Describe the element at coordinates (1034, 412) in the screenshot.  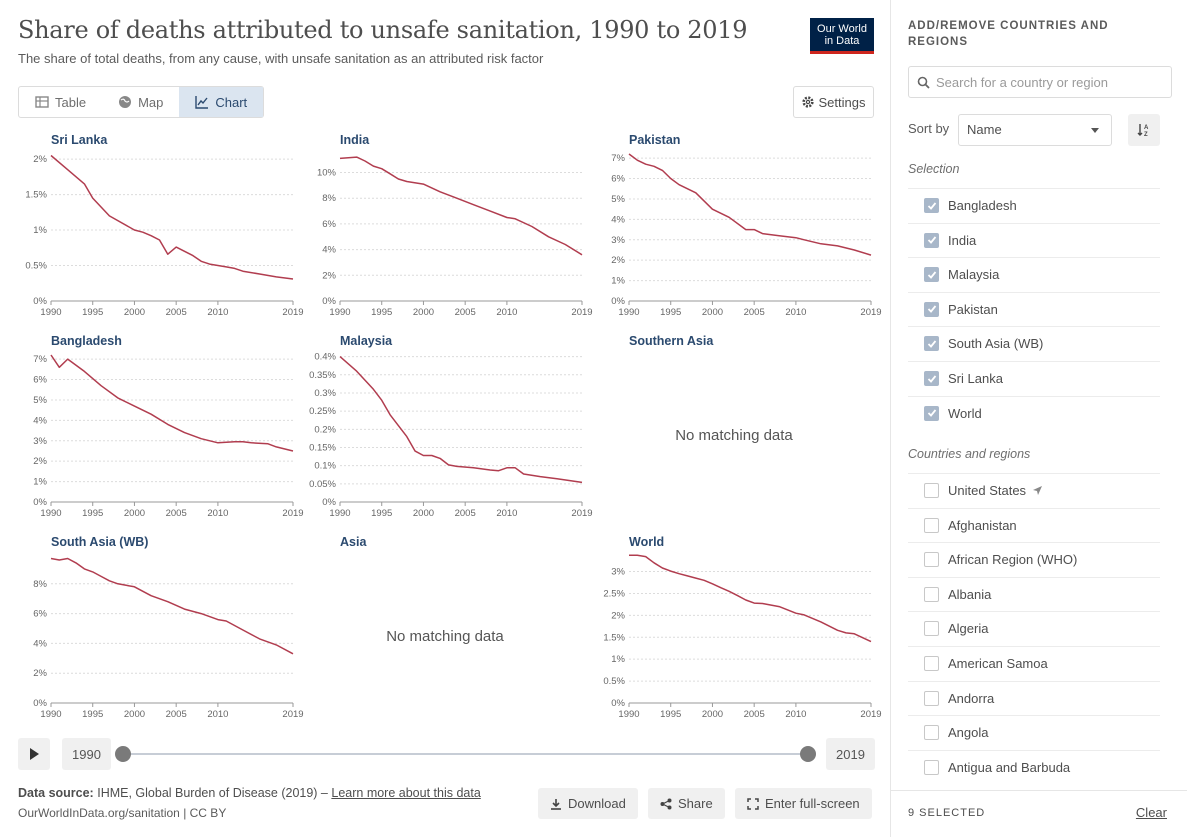
I see `selected-entity-row: World` at that location.